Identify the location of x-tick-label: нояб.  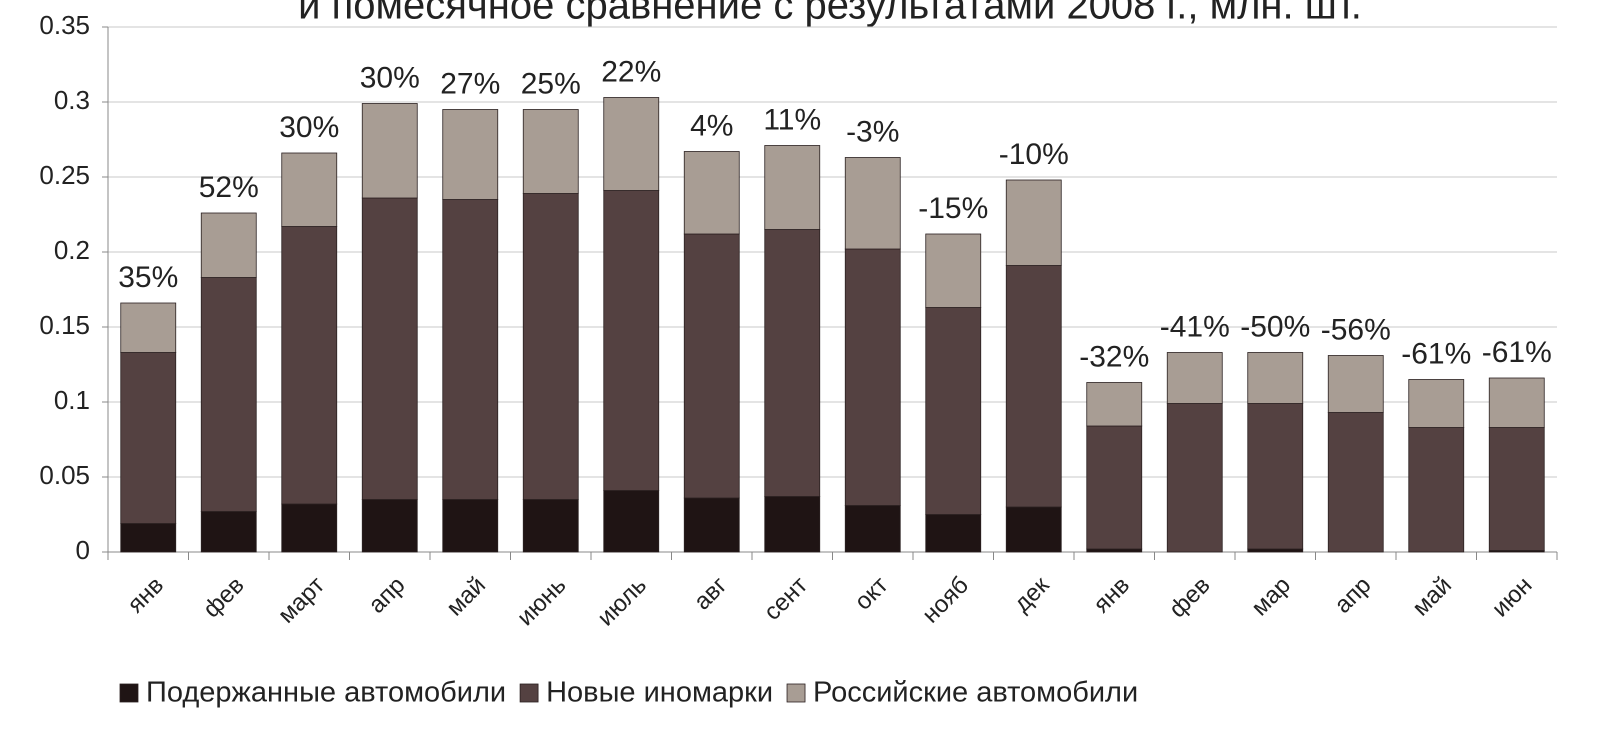
(945, 600).